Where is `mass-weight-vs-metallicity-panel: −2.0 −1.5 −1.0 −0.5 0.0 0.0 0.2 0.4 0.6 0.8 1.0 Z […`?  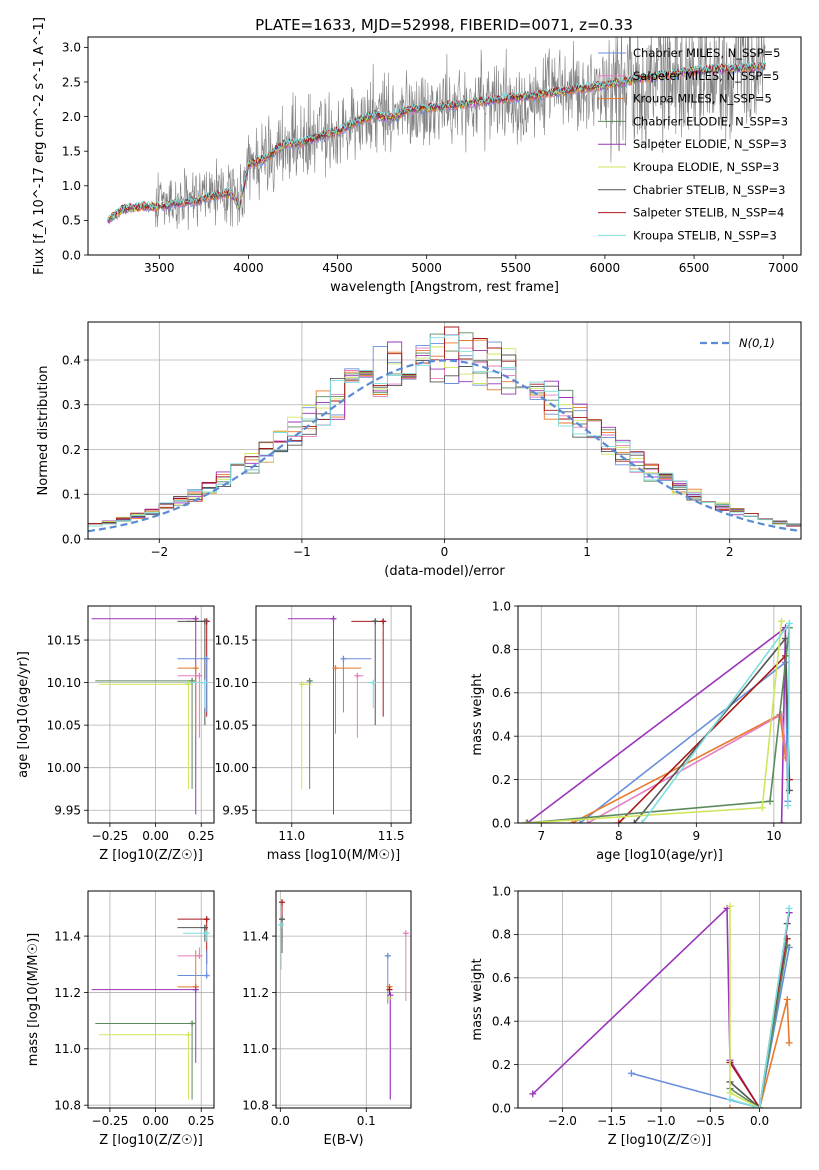 mass-weight-vs-metallicity-panel: −2.0 −1.5 −1.0 −0.5 0.0 0.0 0.2 0.4 0.6 0.8 1.0 Z [… is located at coordinates (636, 1016).